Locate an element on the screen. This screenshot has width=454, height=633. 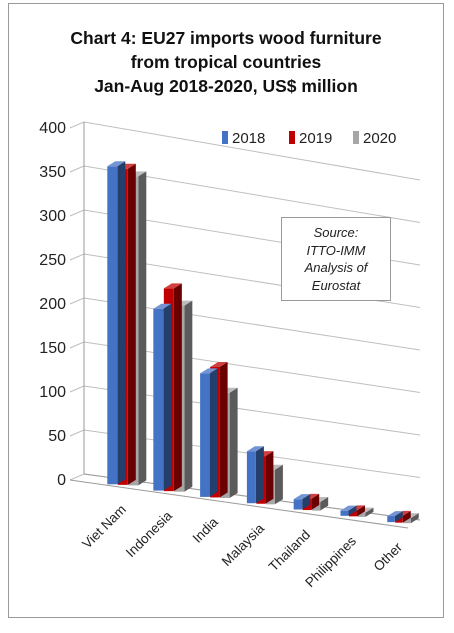
y-tick-label: 100 is located at coordinates (52, 392).